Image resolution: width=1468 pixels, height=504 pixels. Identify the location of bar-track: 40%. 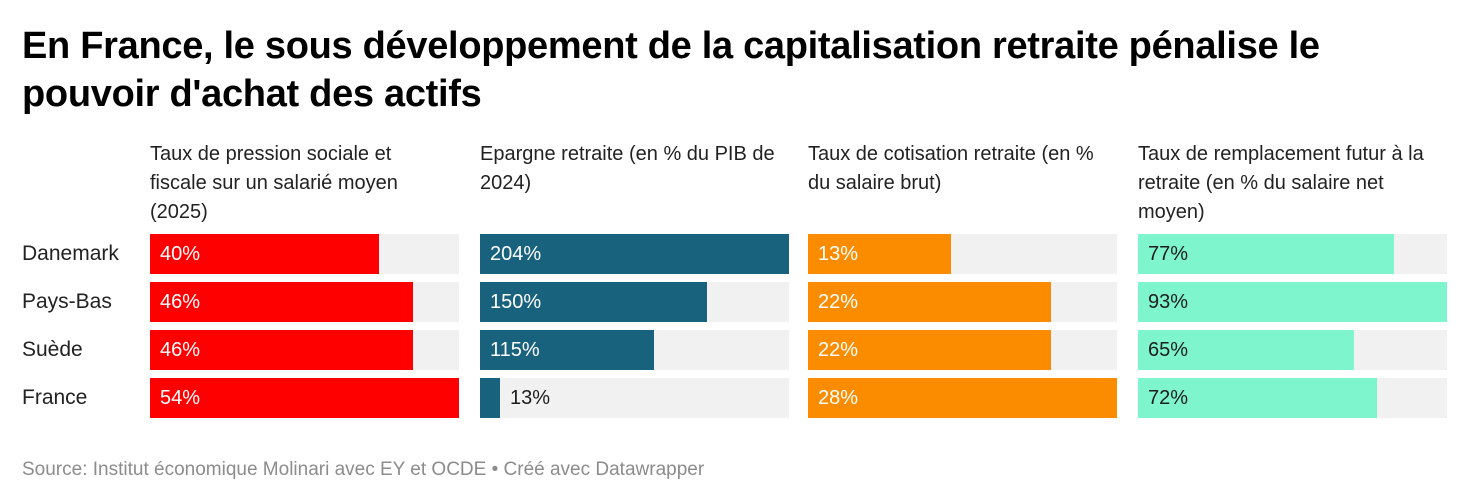
(304, 254).